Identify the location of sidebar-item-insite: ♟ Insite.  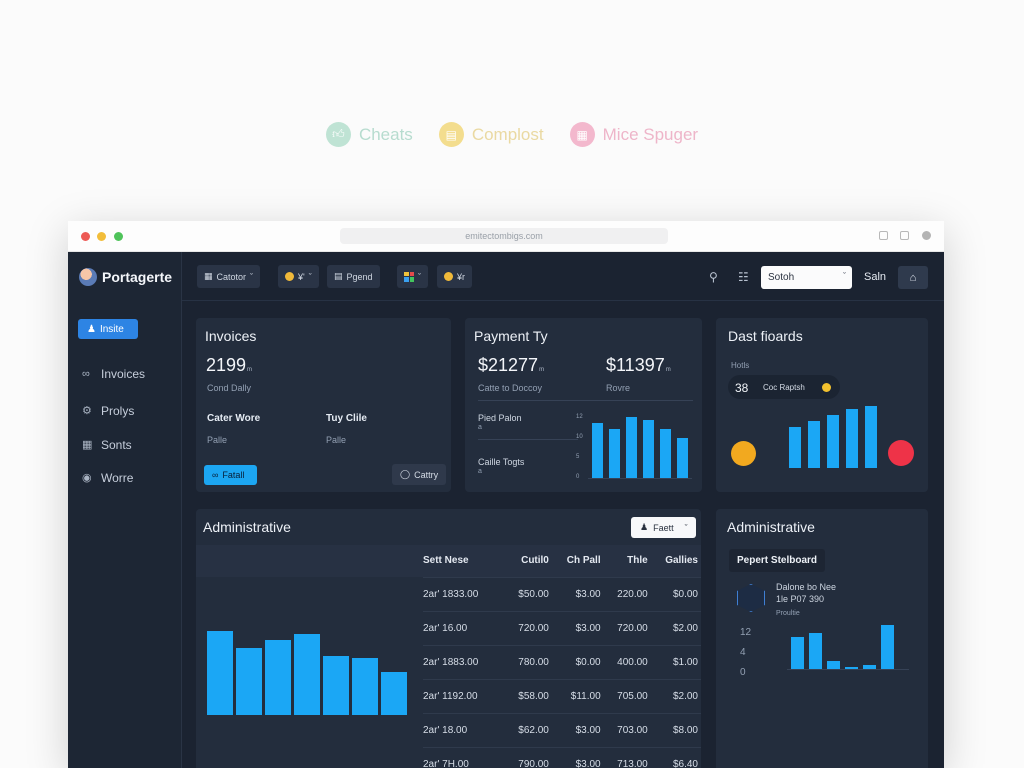
(108, 329).